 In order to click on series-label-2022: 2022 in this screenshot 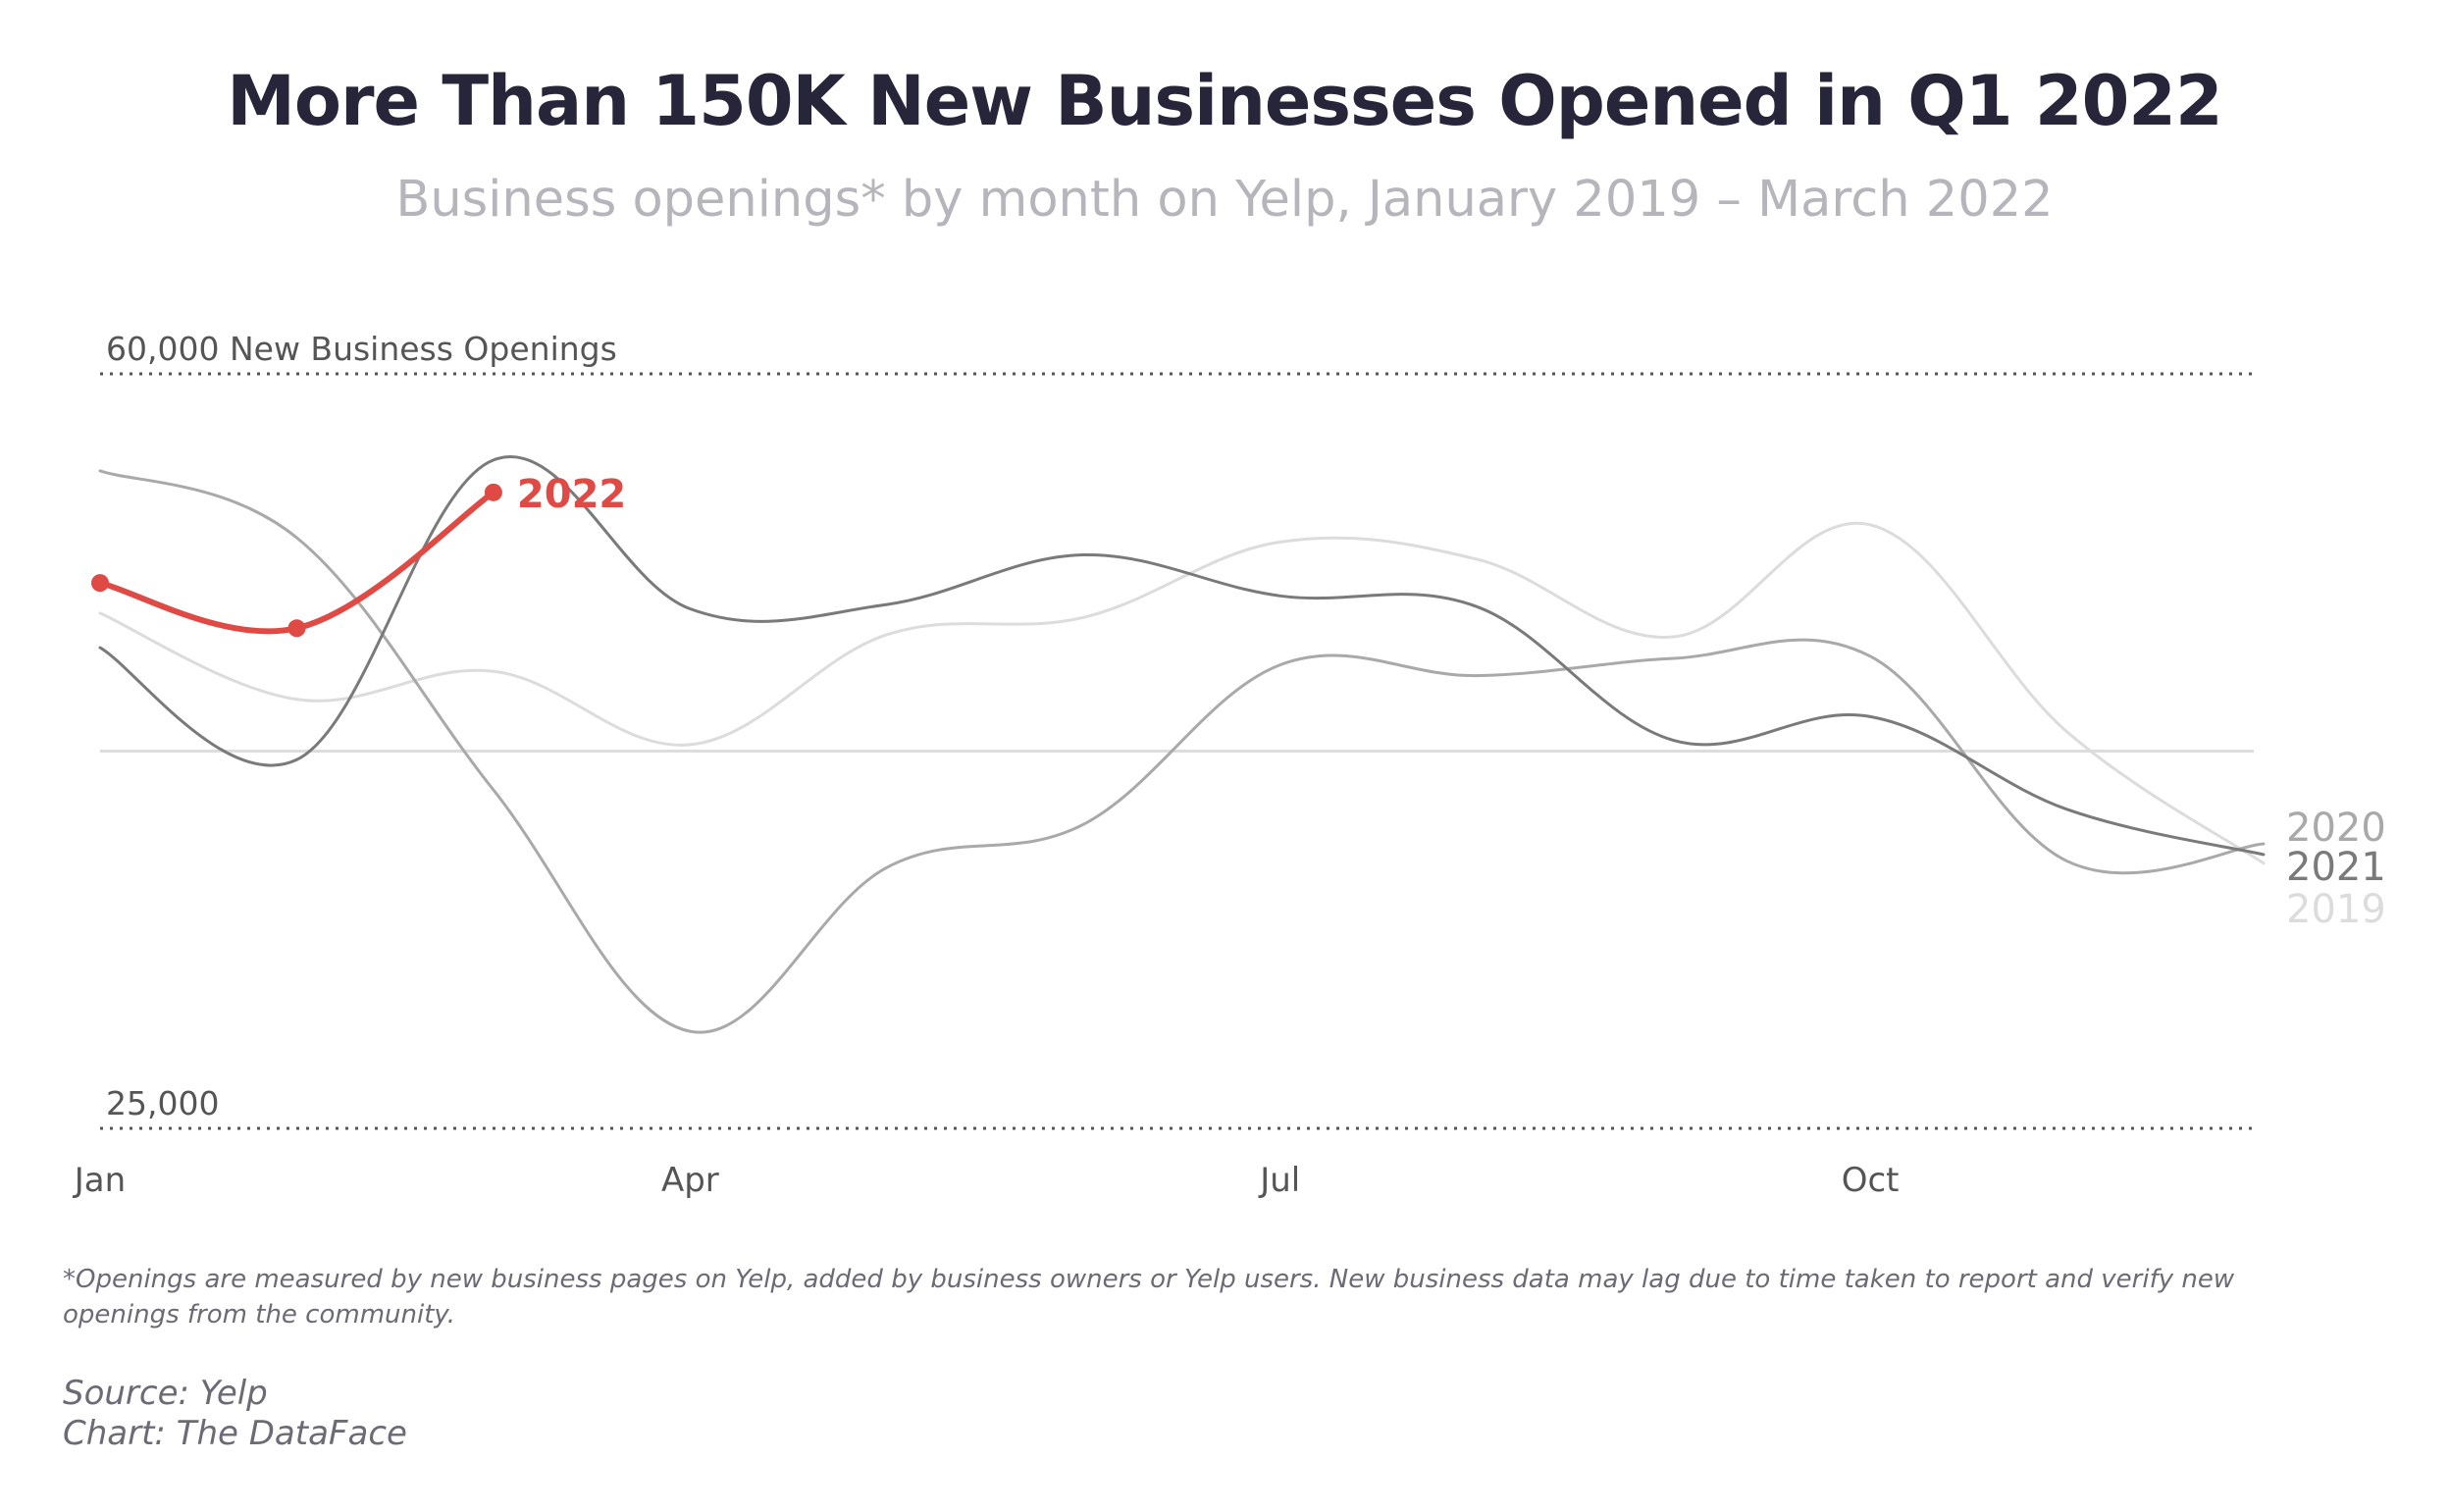, I will do `click(572, 494)`.